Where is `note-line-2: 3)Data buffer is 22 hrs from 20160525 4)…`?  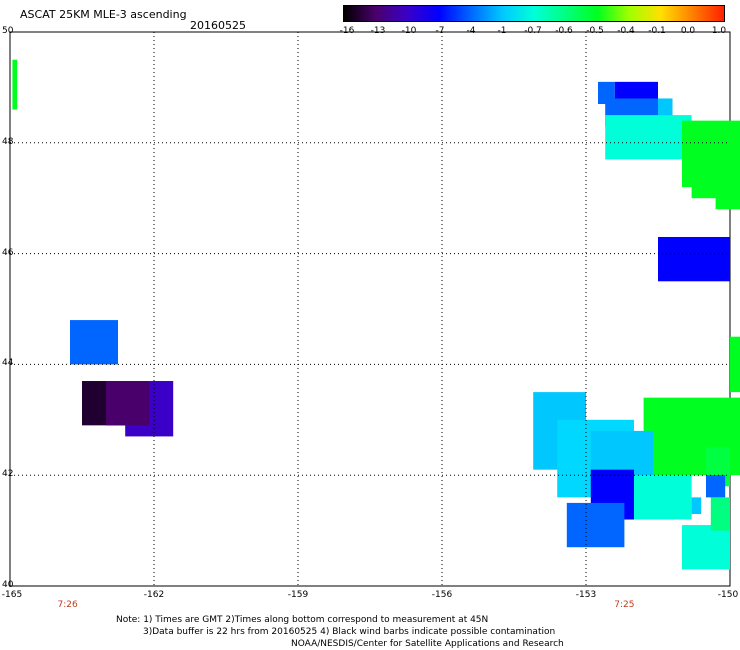 note-line-2: 3)Data buffer is 22 hrs from 20160525 4)… is located at coordinates (349, 632).